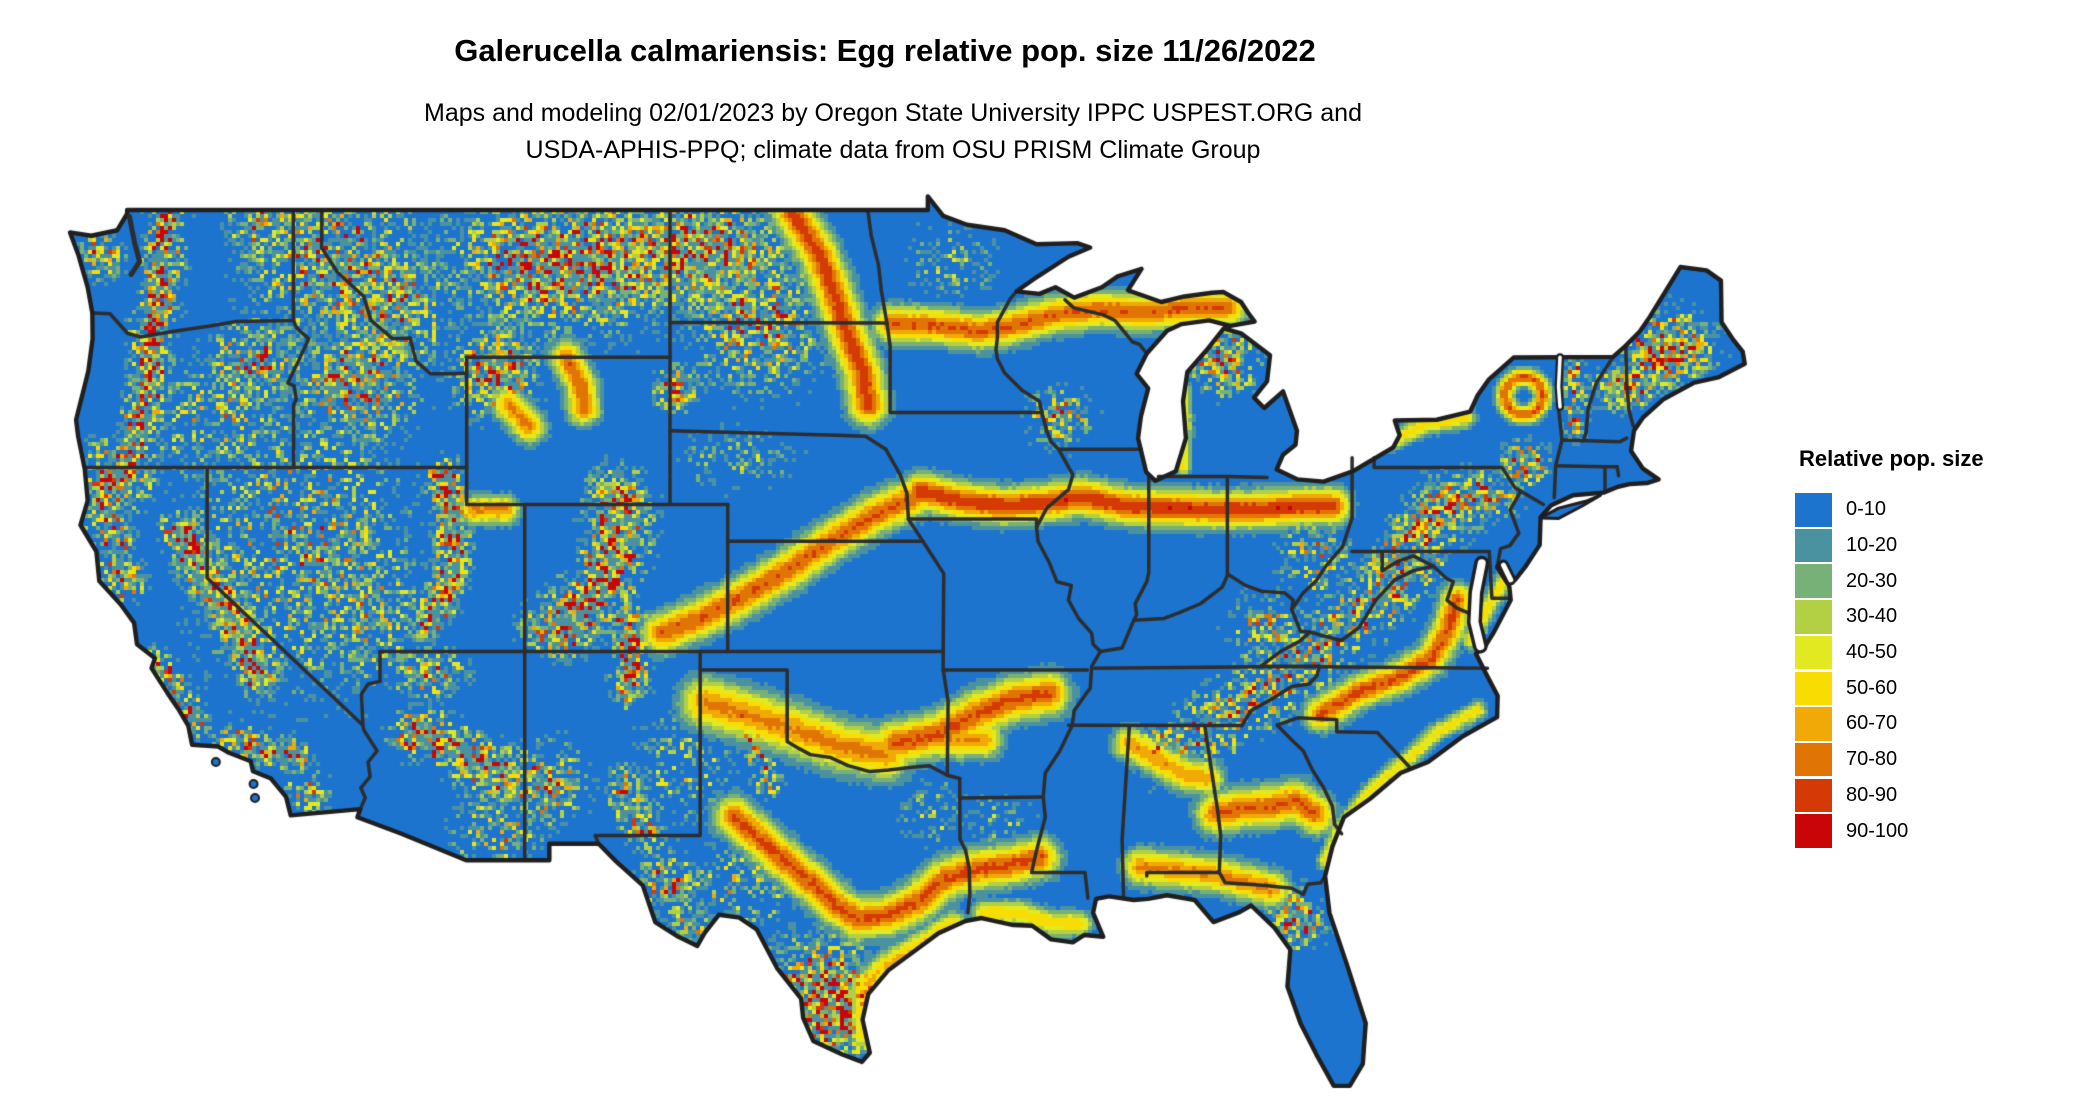 The width and height of the screenshot is (2100, 1116). What do you see at coordinates (1945, 653) in the screenshot?
I see `legend-item: 40-50` at bounding box center [1945, 653].